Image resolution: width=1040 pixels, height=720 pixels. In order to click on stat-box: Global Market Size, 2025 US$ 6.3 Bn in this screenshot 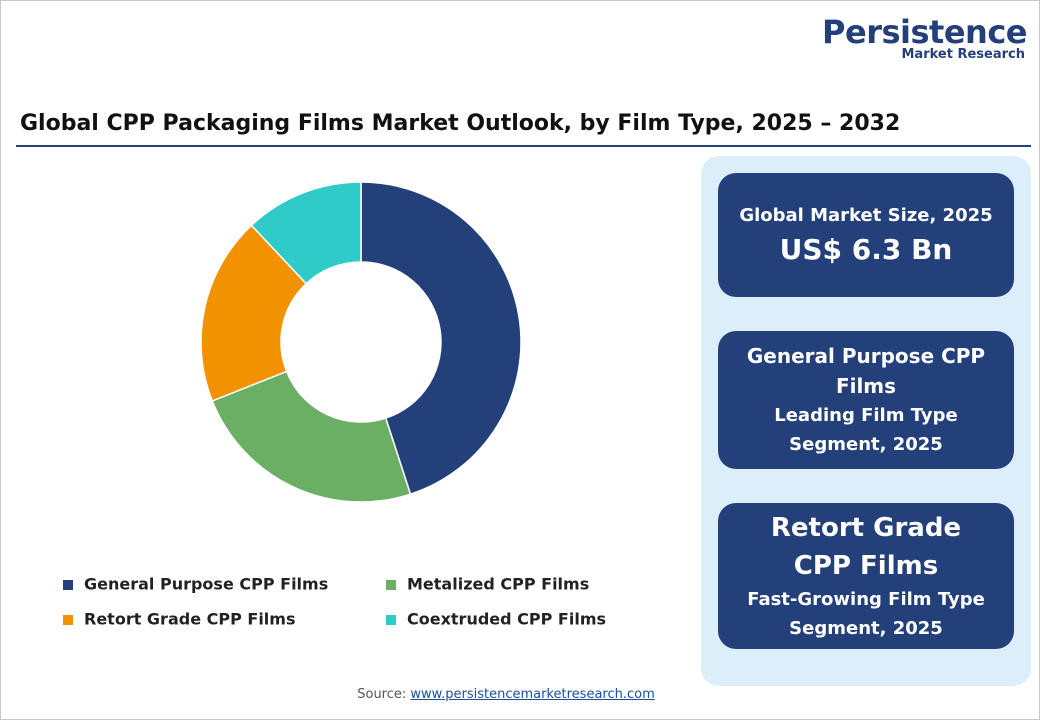, I will do `click(866, 235)`.